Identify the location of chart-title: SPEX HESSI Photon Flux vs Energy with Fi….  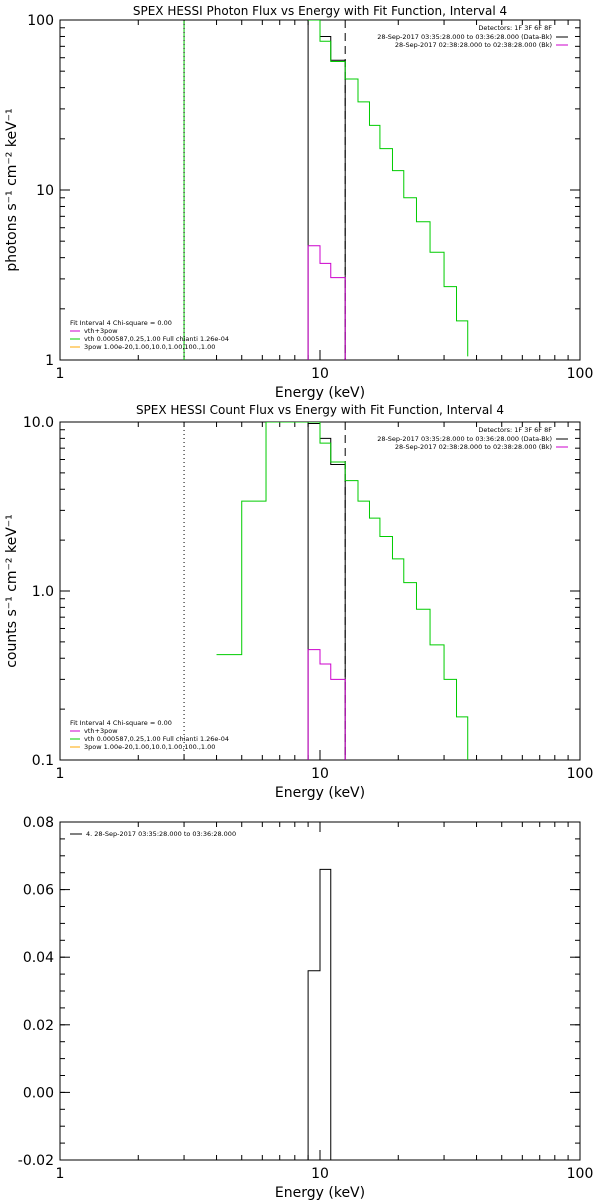
(320, 11).